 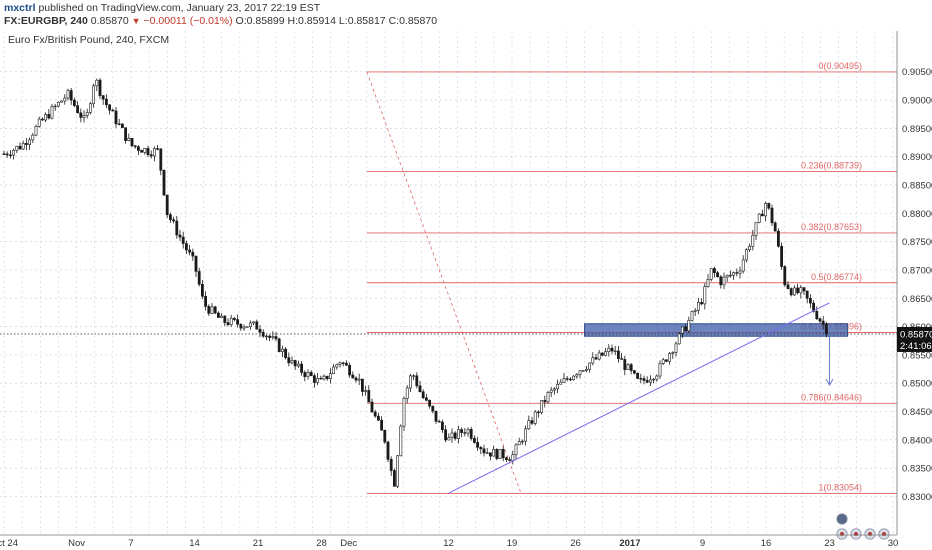 I want to click on fib-trend-line, so click(x=444, y=282).